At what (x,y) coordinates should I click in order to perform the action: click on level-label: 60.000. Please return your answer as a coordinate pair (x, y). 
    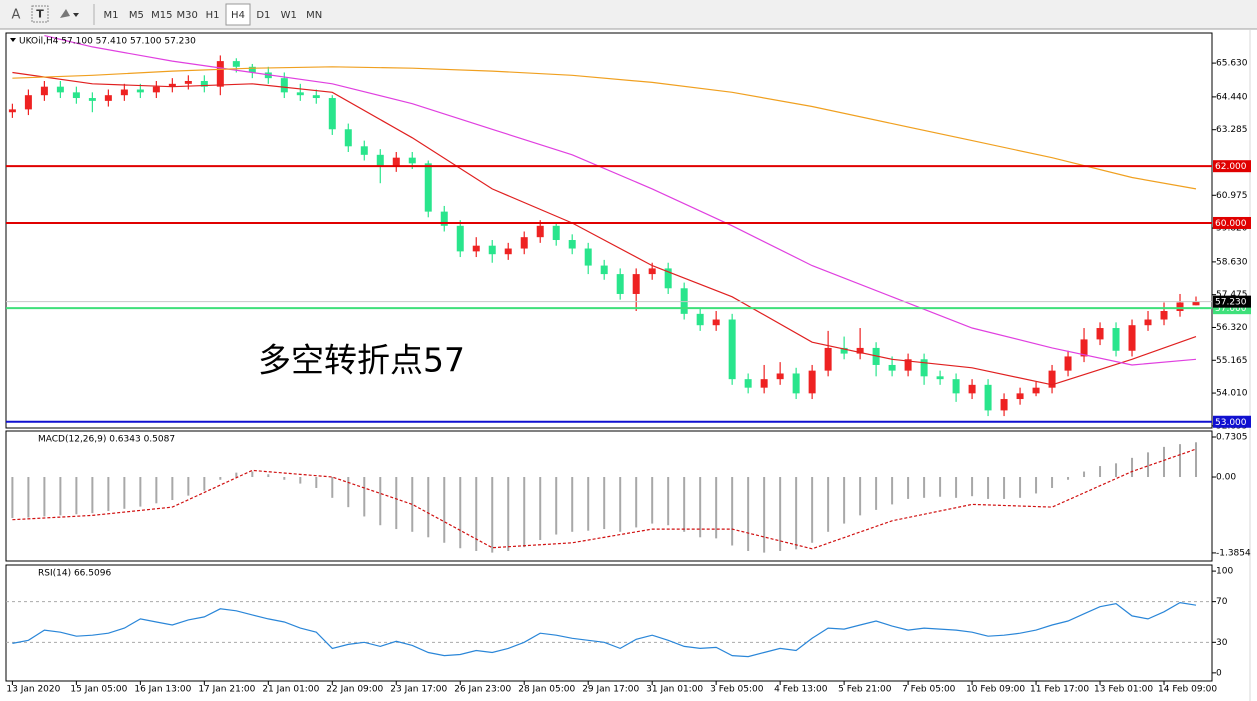
    Looking at the image, I should click on (1231, 224).